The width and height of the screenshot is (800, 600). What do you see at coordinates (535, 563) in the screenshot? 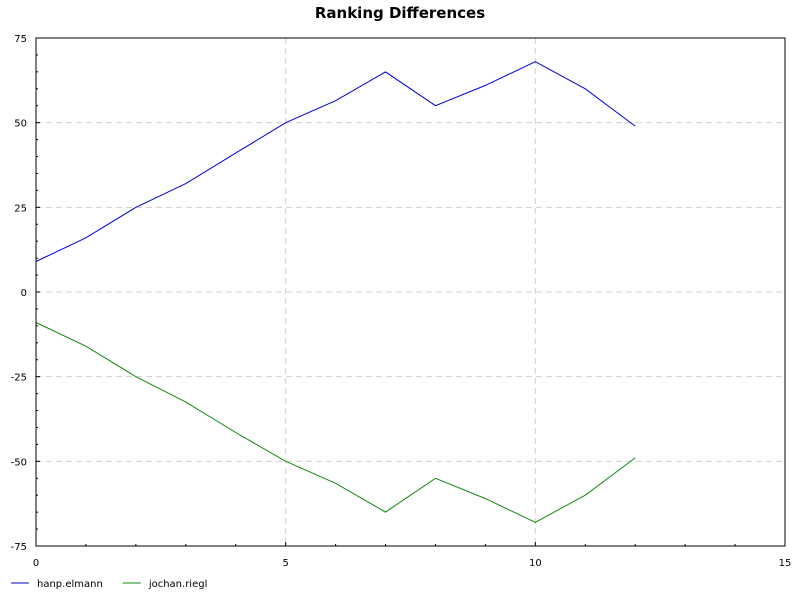
I see `x-tick-label: 10` at bounding box center [535, 563].